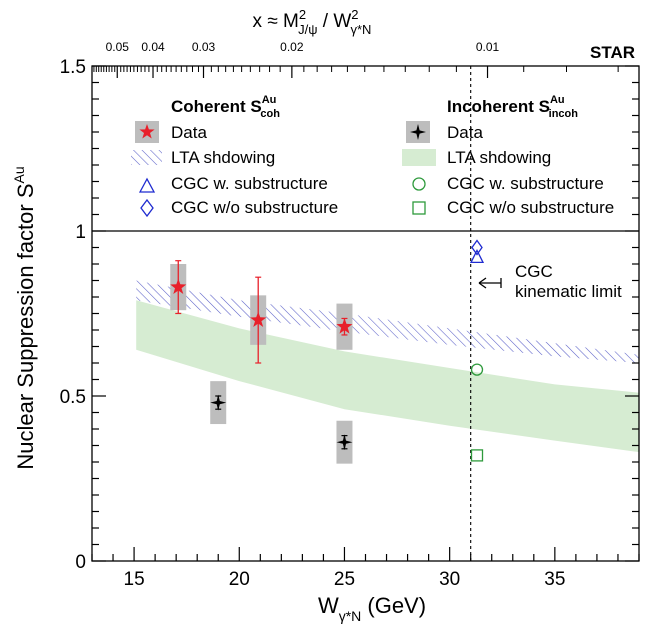  Describe the element at coordinates (270, 114) in the screenshot. I see `legend-coherent-title-sub: coh` at that location.